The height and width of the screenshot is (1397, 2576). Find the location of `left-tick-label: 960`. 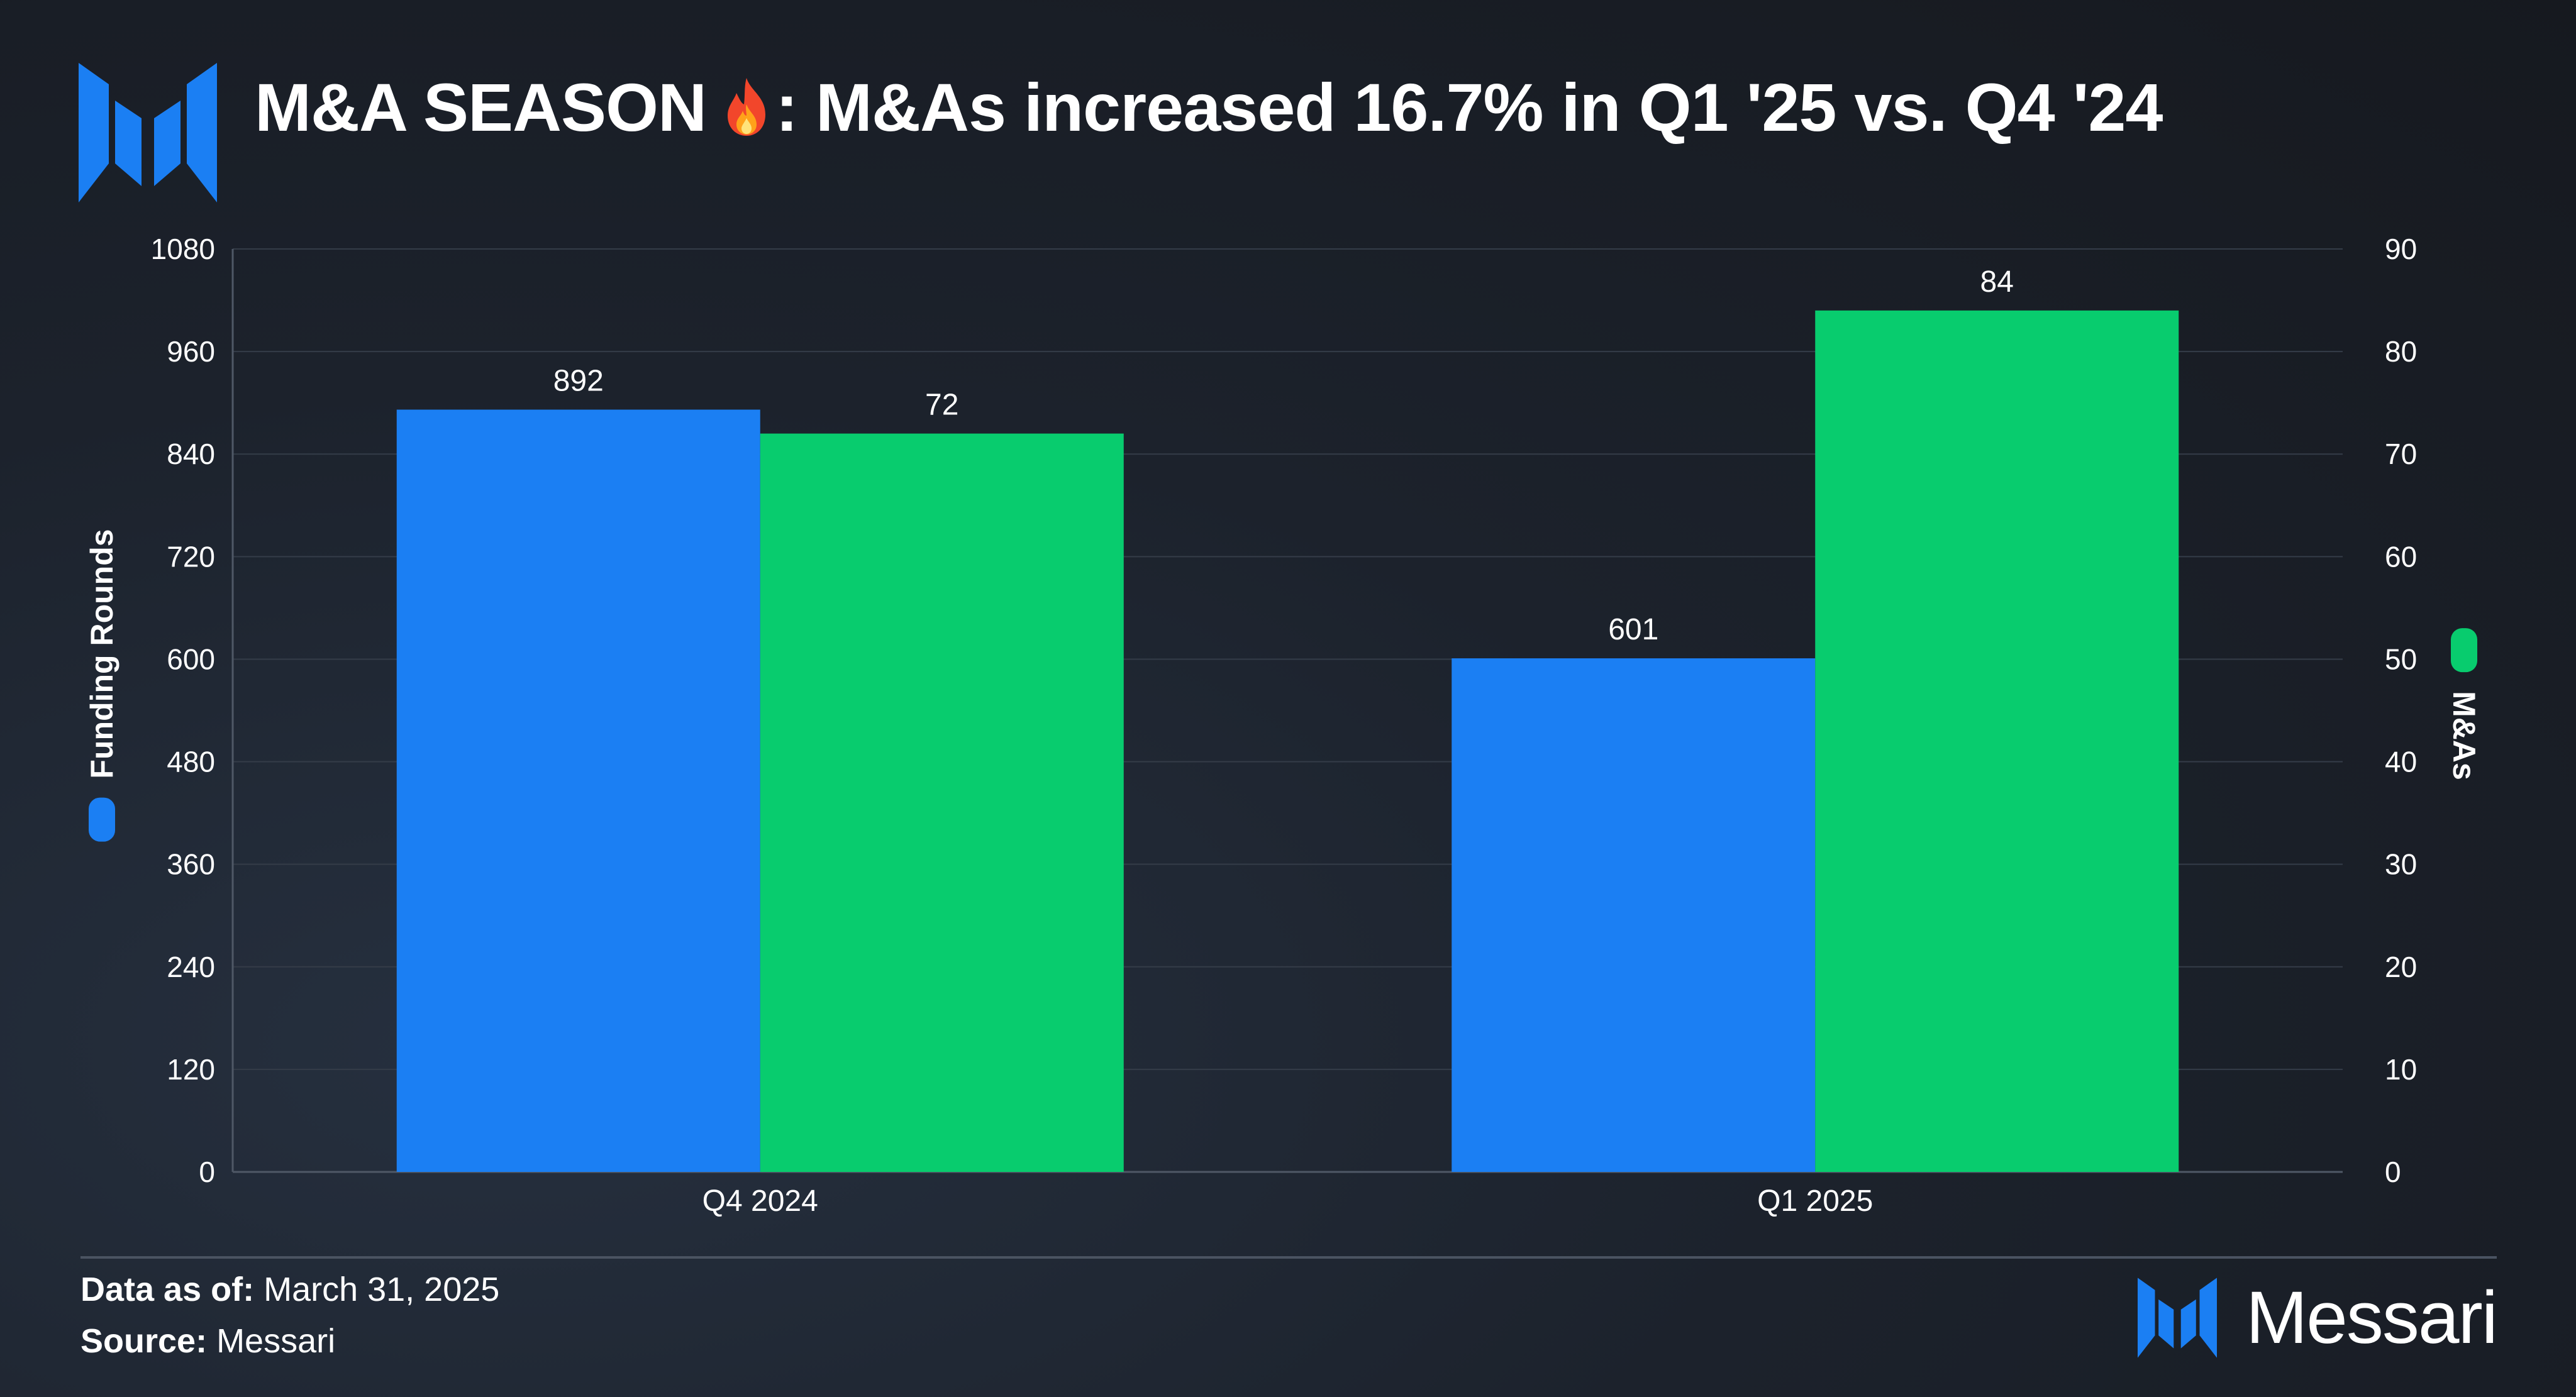

left-tick-label: 960 is located at coordinates (191, 351).